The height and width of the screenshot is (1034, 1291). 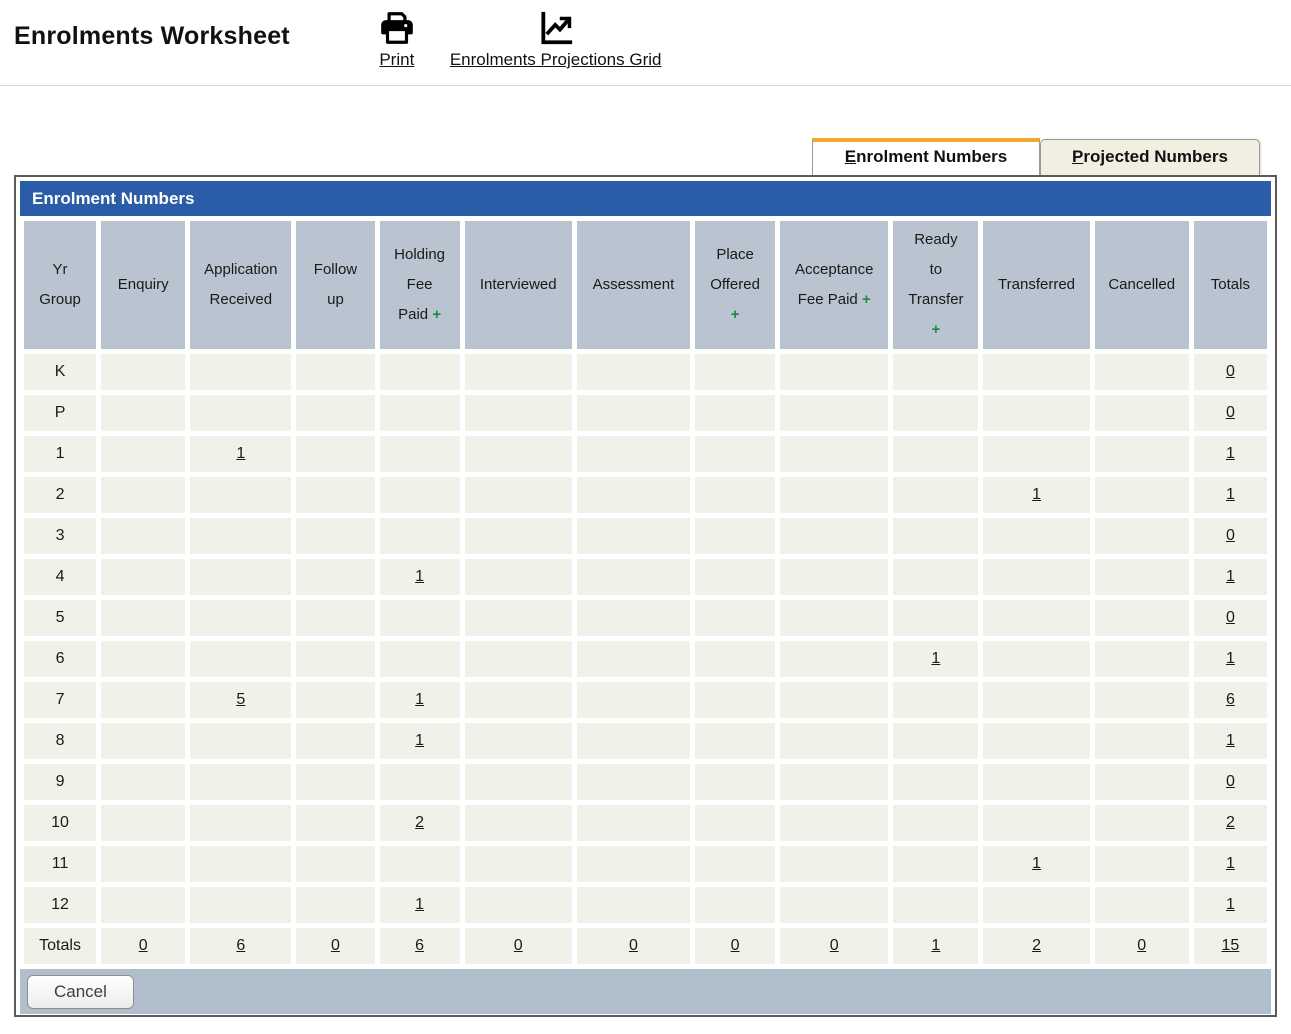 I want to click on total-application_received: 6, so click(x=241, y=946).